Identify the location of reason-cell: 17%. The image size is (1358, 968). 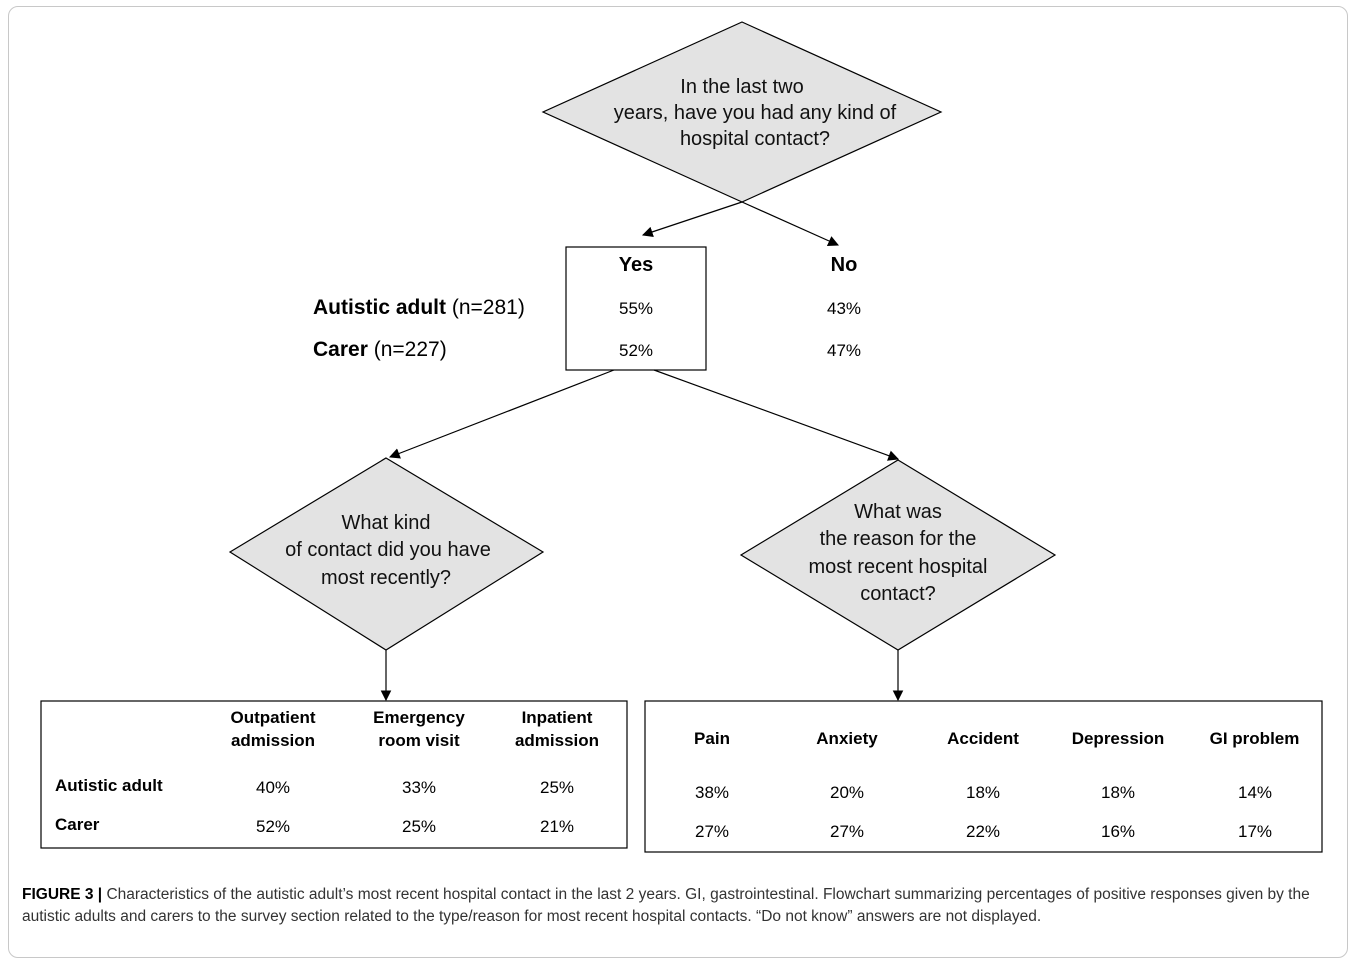
(1255, 831).